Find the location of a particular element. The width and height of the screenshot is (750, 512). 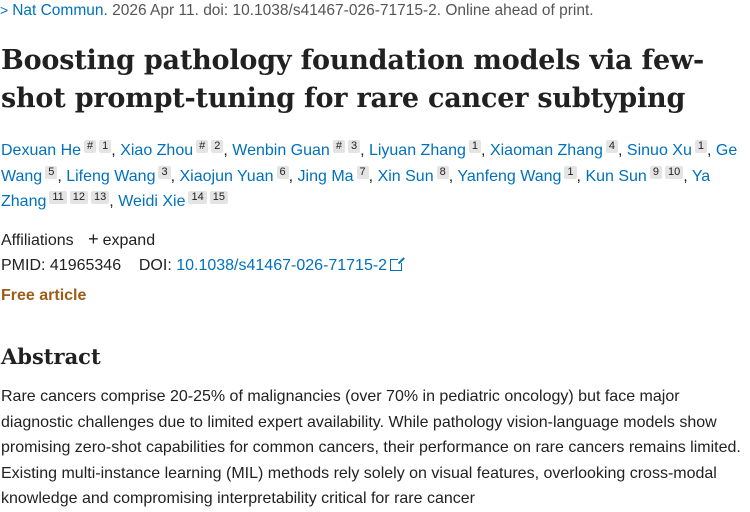

author-name-link: Xiaoman Zhang is located at coordinates (546, 150).